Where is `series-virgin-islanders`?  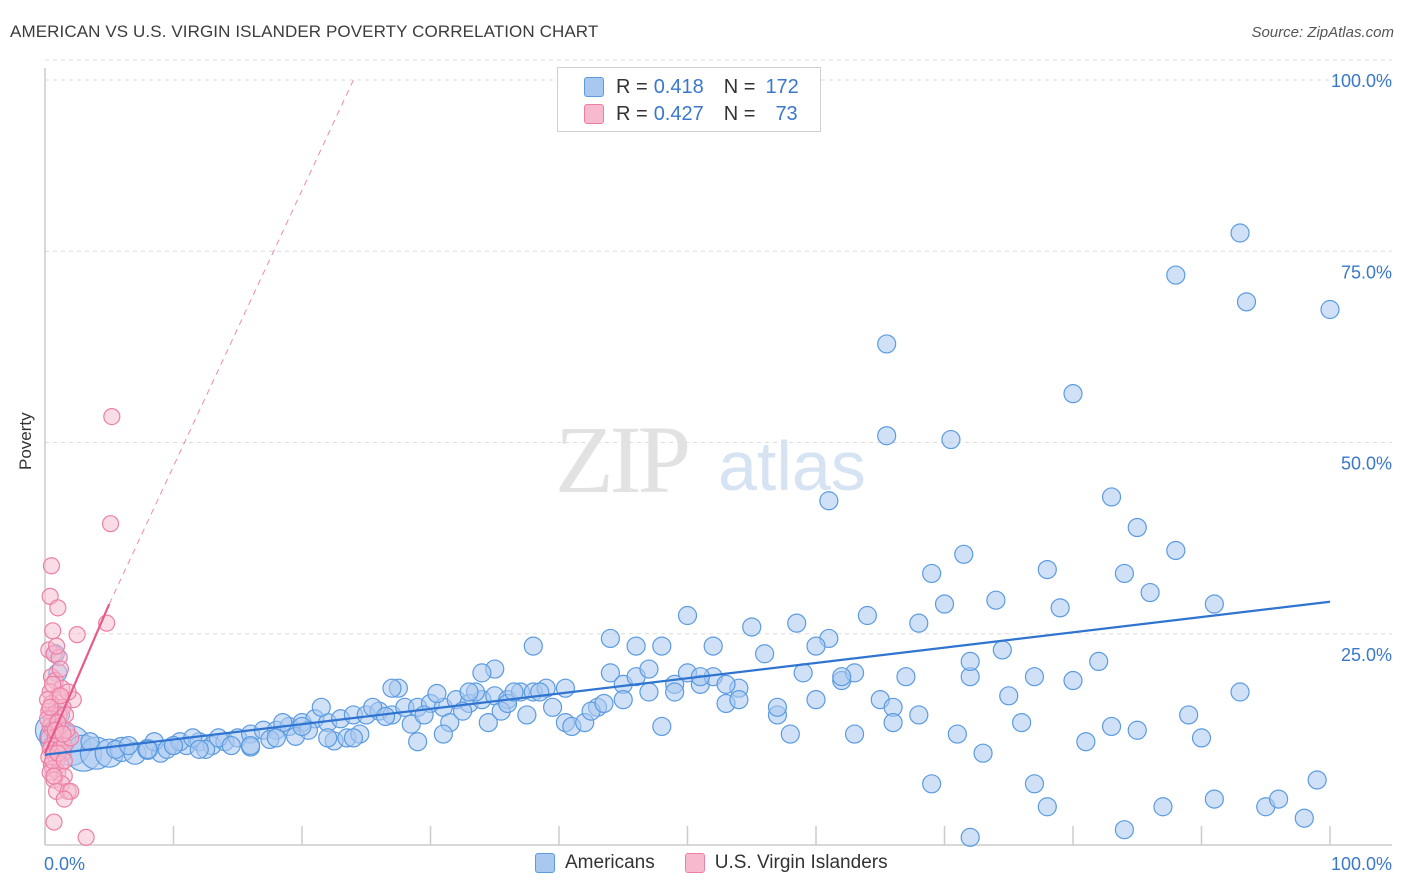 series-virgin-islanders is located at coordinates (79, 627).